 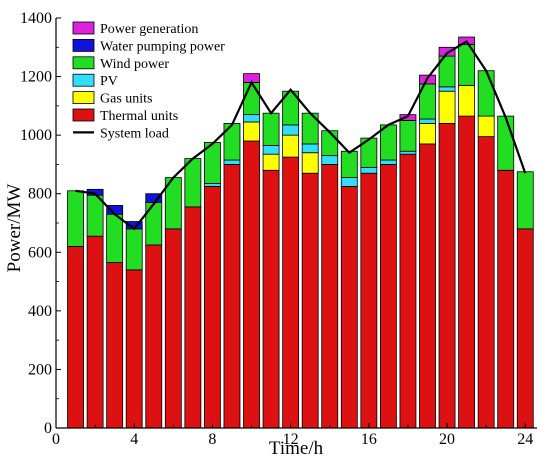 I want to click on bar-wind-power-h22, so click(x=486, y=93).